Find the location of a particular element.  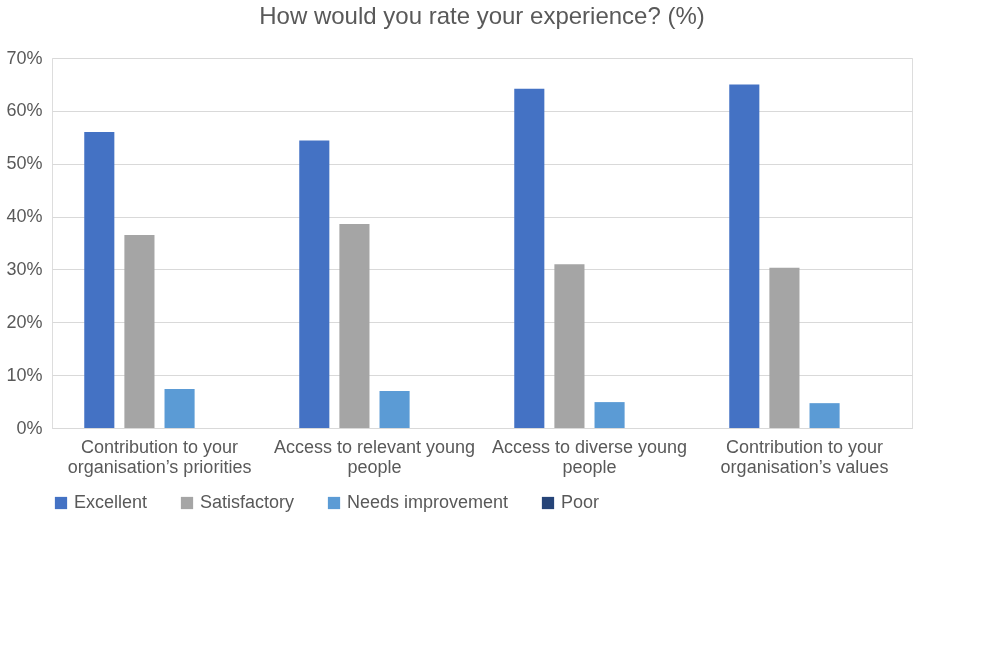

y-tick-label: 0% is located at coordinates (29, 427).